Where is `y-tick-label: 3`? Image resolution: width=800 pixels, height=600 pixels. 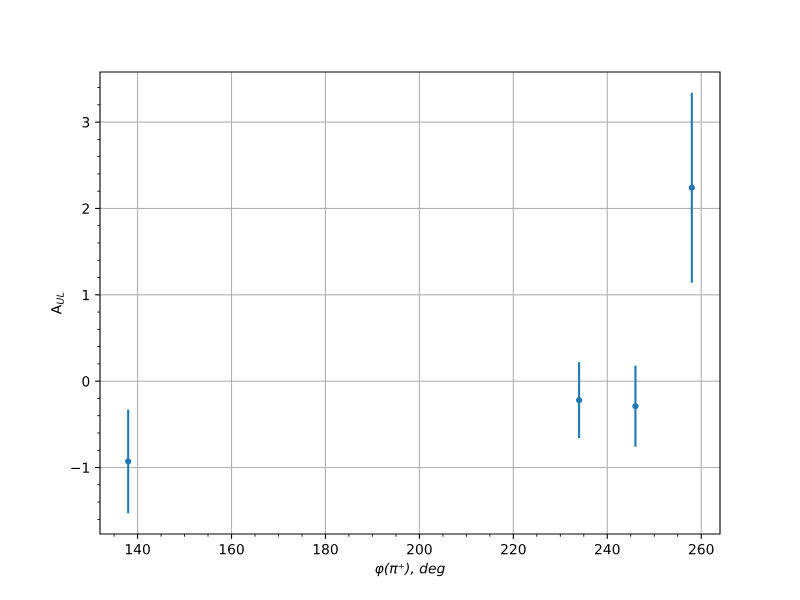 y-tick-label: 3 is located at coordinates (86, 122).